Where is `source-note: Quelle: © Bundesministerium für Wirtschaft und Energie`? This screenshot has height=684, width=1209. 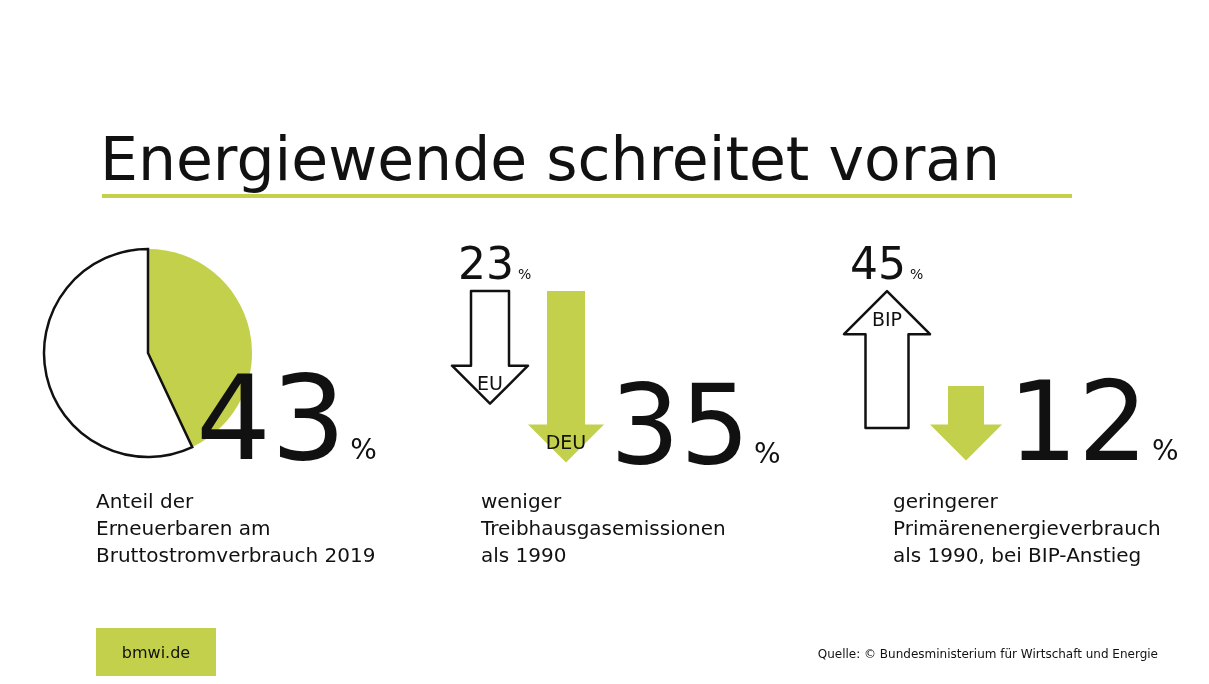 source-note: Quelle: © Bundesministerium für Wirtschaft und Energie is located at coordinates (987, 654).